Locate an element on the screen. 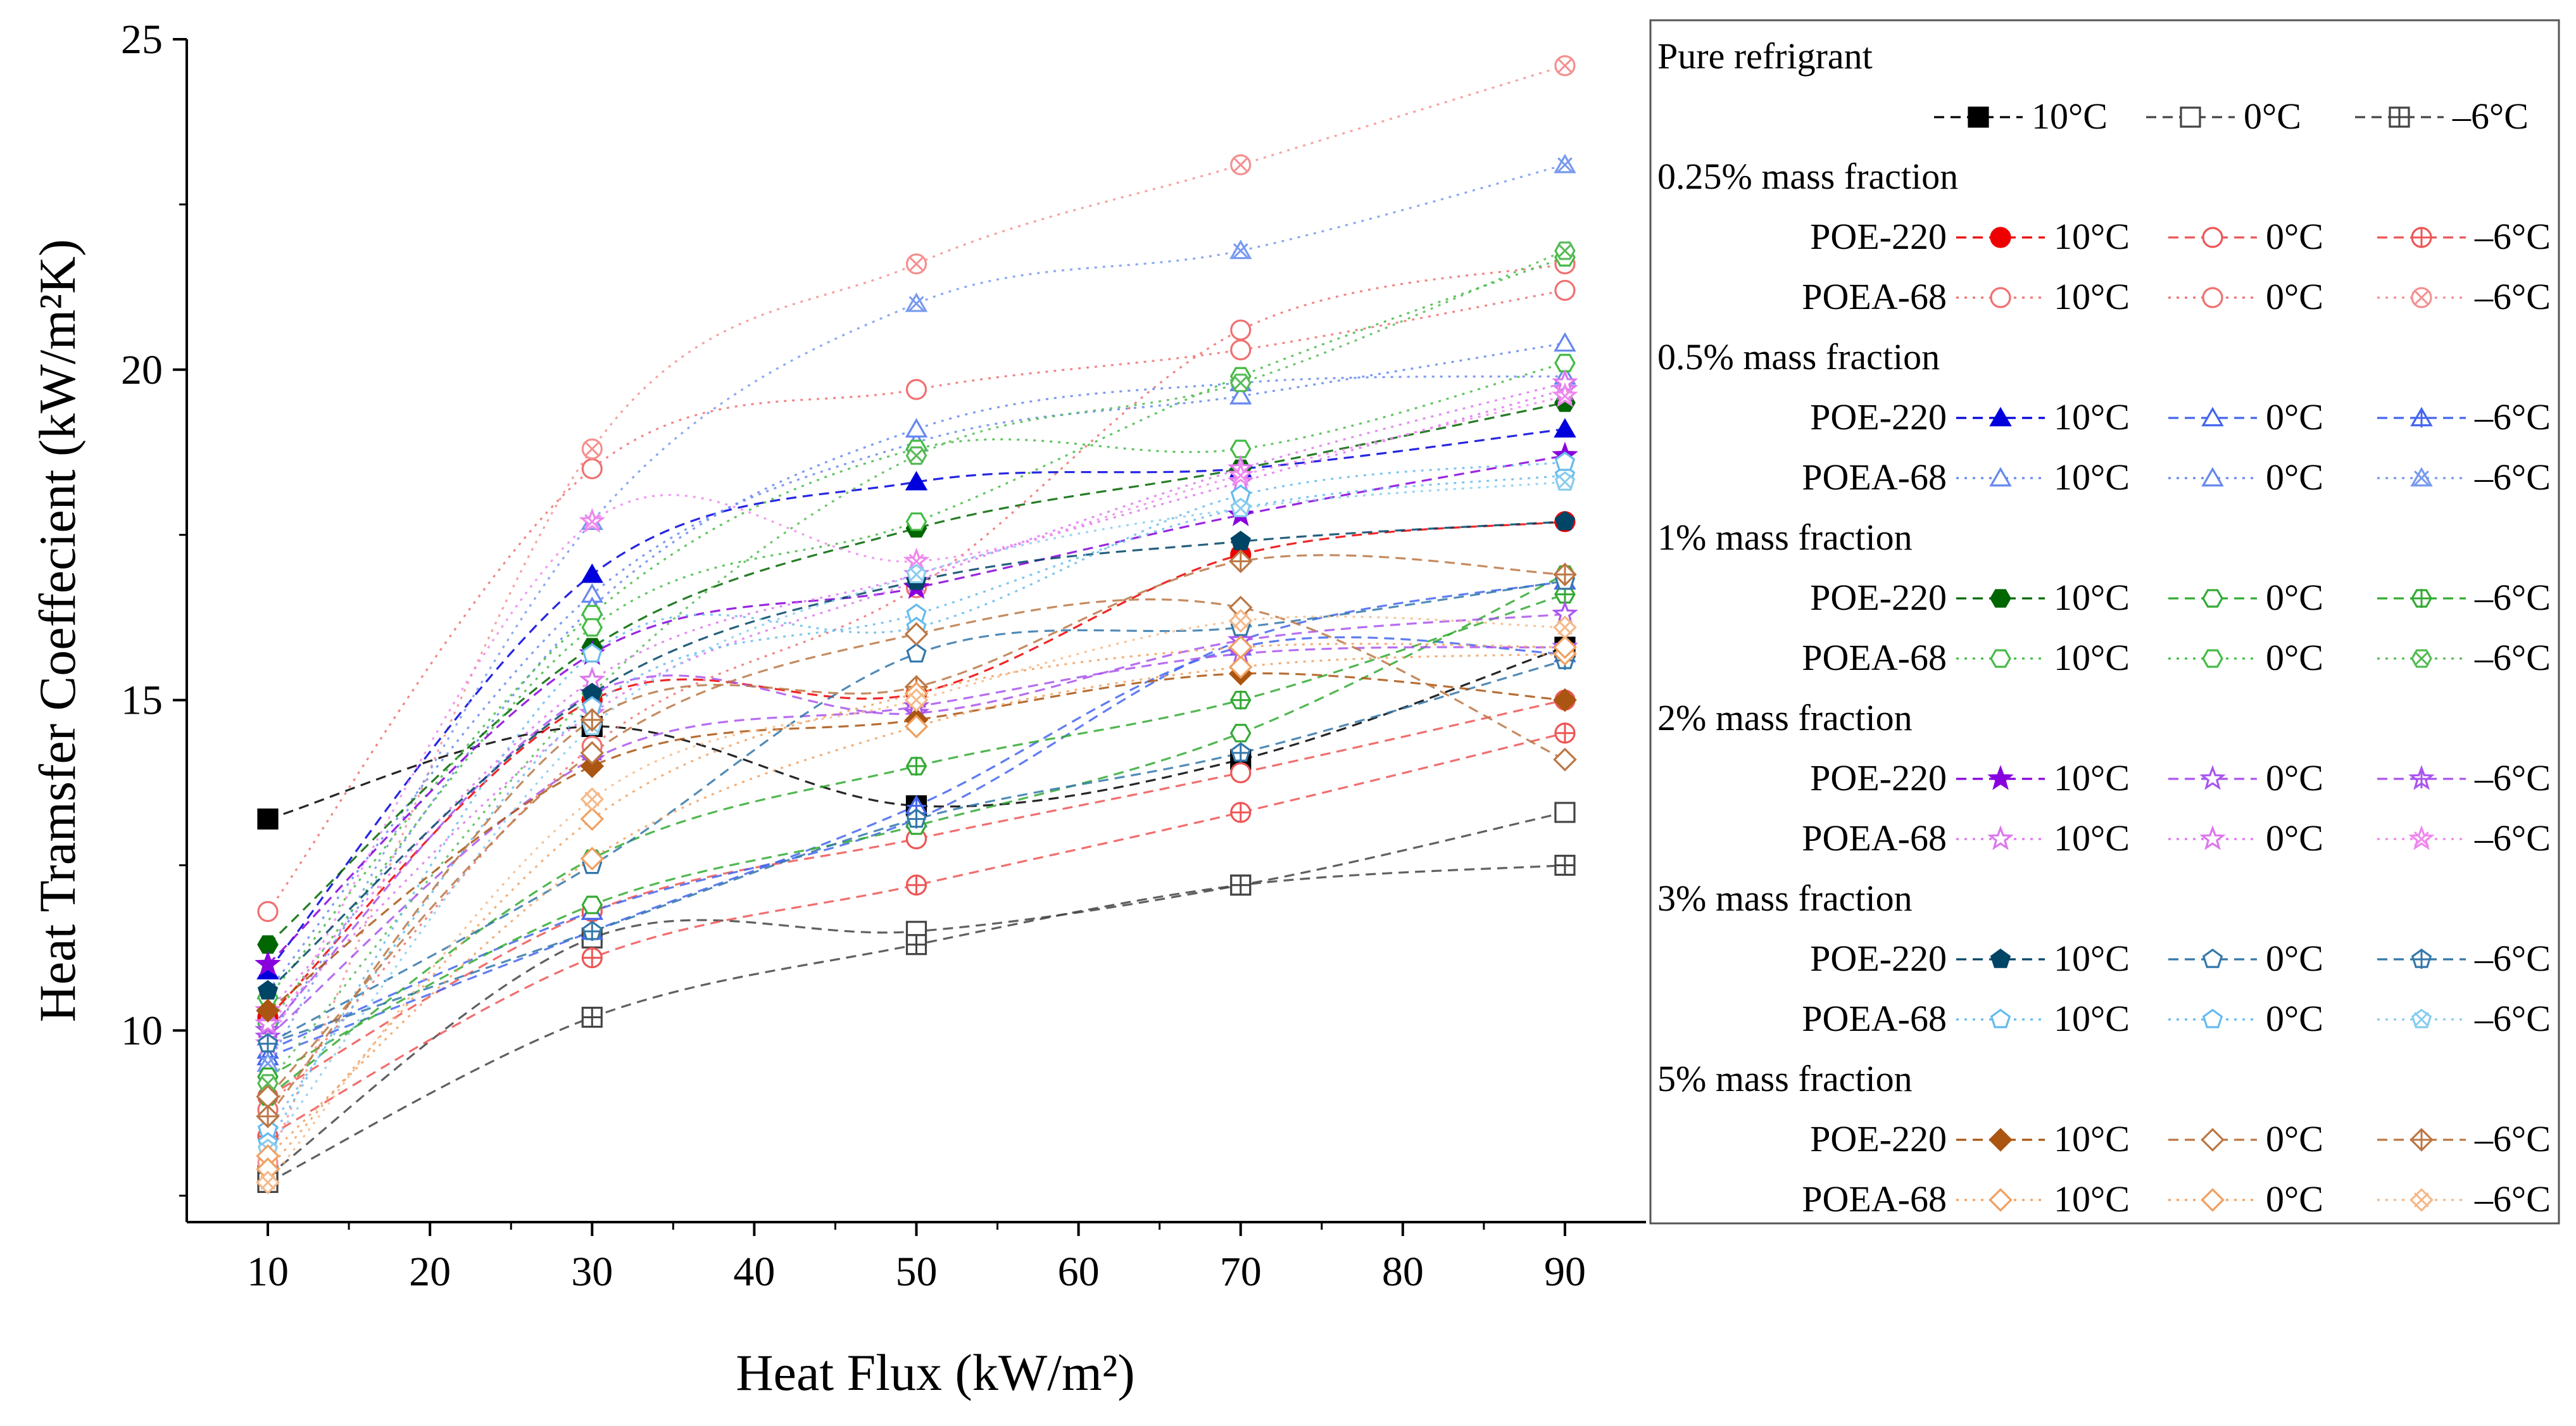 The height and width of the screenshot is (1426, 2576). legend-row-label-3-0: POE-220 is located at coordinates (1878, 597).